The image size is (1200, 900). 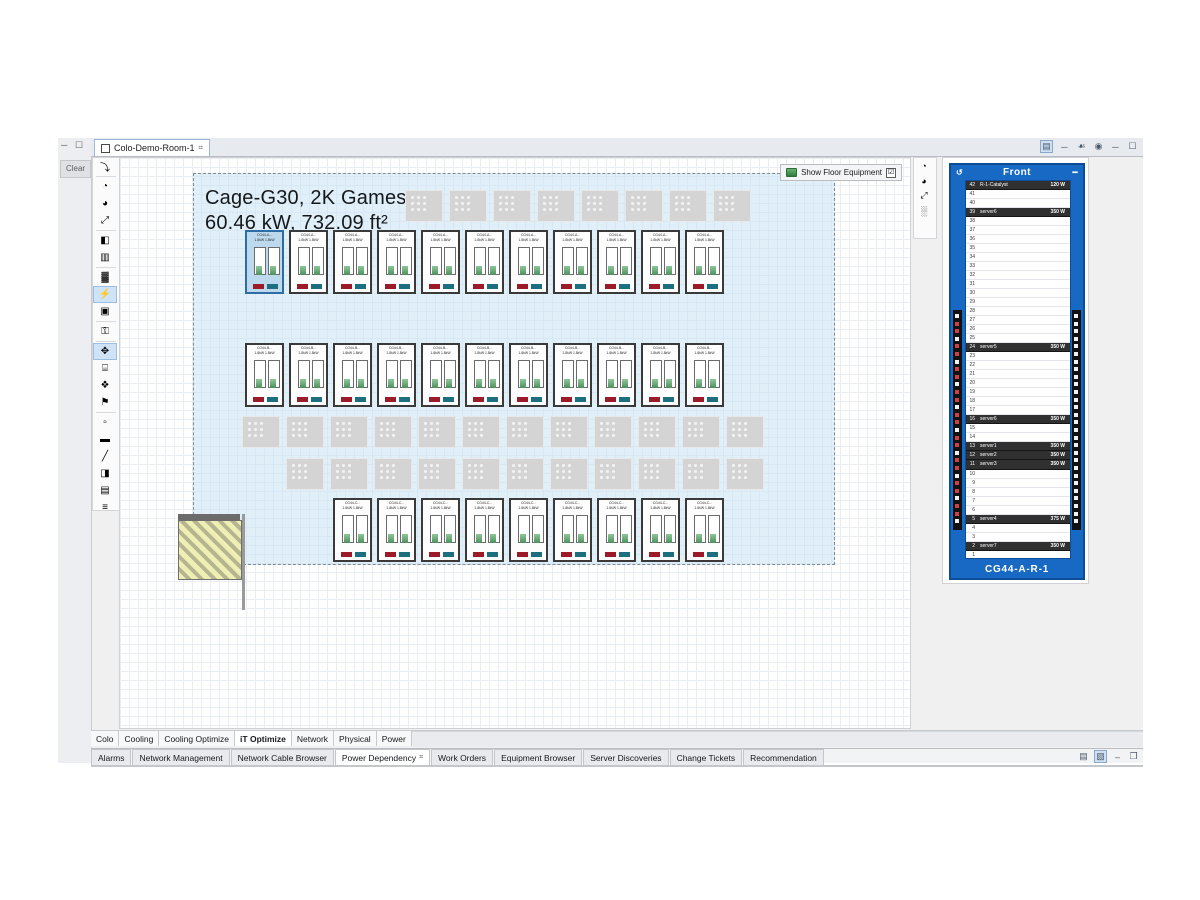 I want to click on column-header-power-limit: Power Limit, so click(x=1140, y=766).